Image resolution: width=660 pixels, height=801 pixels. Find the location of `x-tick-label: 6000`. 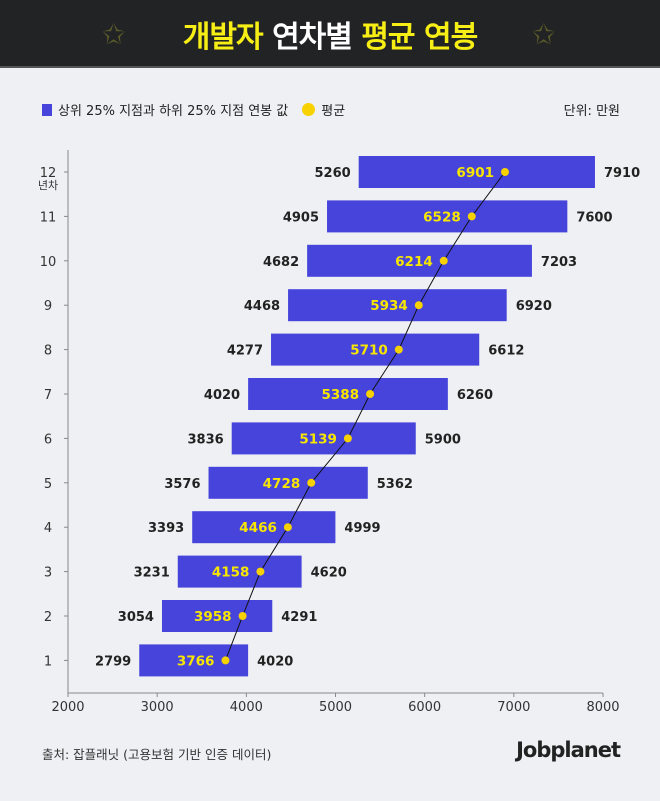

x-tick-label: 6000 is located at coordinates (424, 707).